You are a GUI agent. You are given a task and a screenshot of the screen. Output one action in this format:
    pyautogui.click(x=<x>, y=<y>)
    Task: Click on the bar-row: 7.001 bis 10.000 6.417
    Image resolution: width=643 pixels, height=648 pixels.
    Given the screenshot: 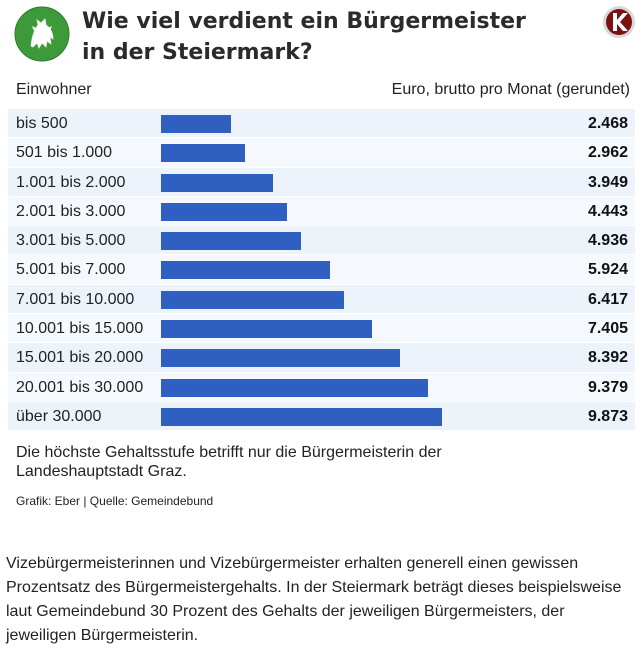 What is the action you would take?
    pyautogui.click(x=321, y=299)
    